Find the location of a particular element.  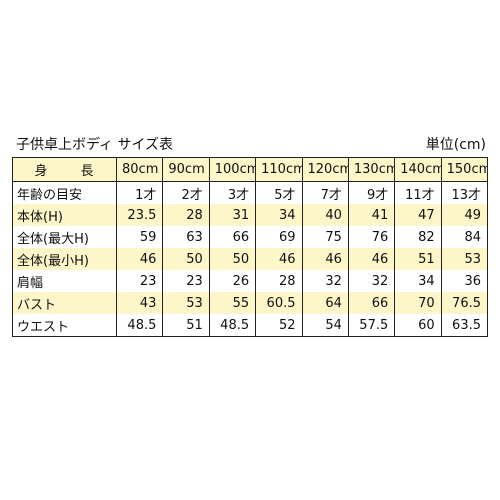

table-cell: 82 is located at coordinates (418, 237).